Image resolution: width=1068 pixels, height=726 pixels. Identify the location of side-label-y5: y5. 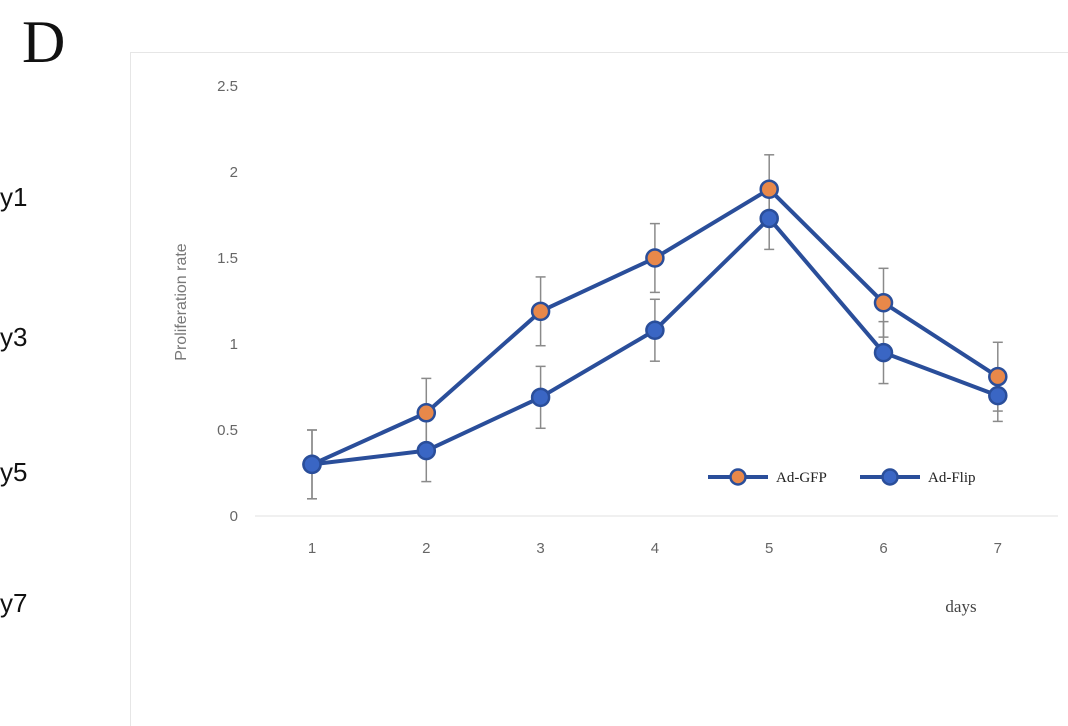
(14, 472).